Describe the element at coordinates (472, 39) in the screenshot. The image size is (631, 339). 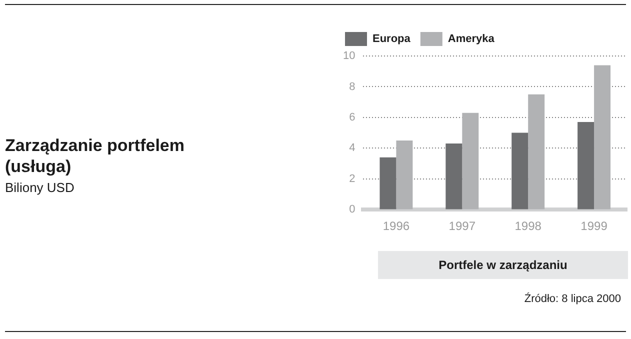
I see `legend-label: Ameryka` at that location.